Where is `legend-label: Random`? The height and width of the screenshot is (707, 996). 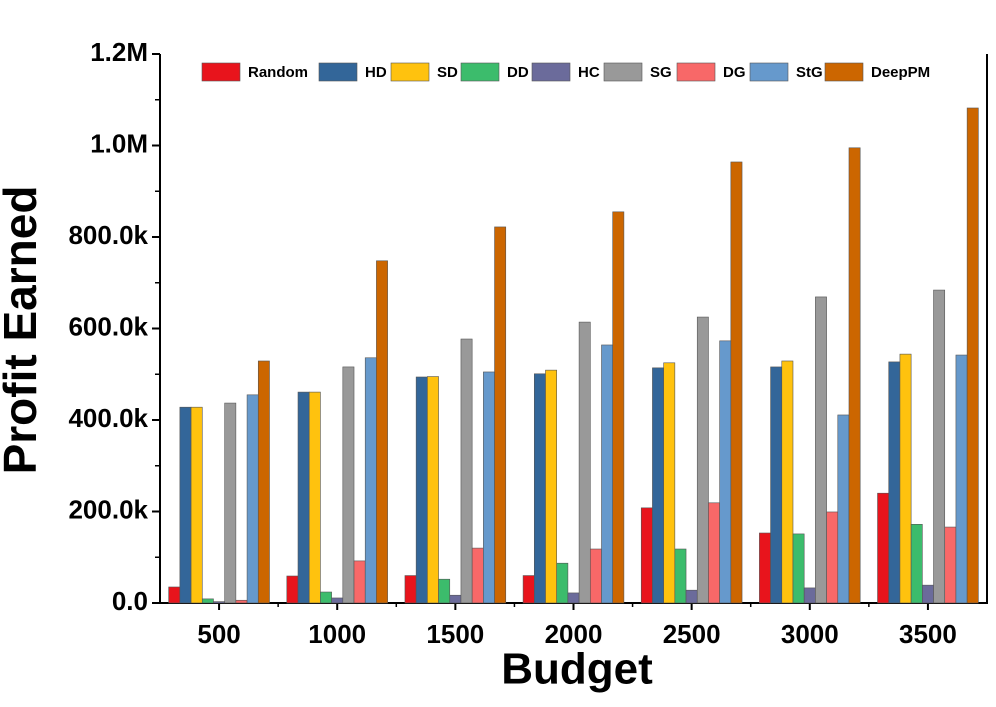 legend-label: Random is located at coordinates (278, 72).